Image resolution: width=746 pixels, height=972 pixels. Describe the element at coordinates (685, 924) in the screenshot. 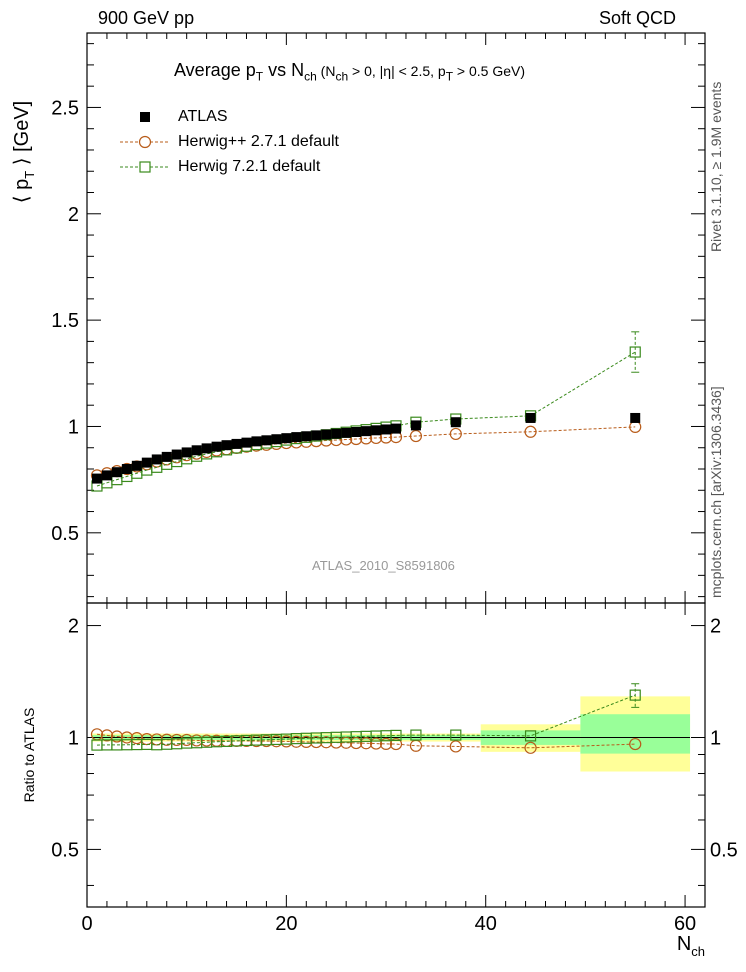

I see `x-tick-label-3: 60` at that location.